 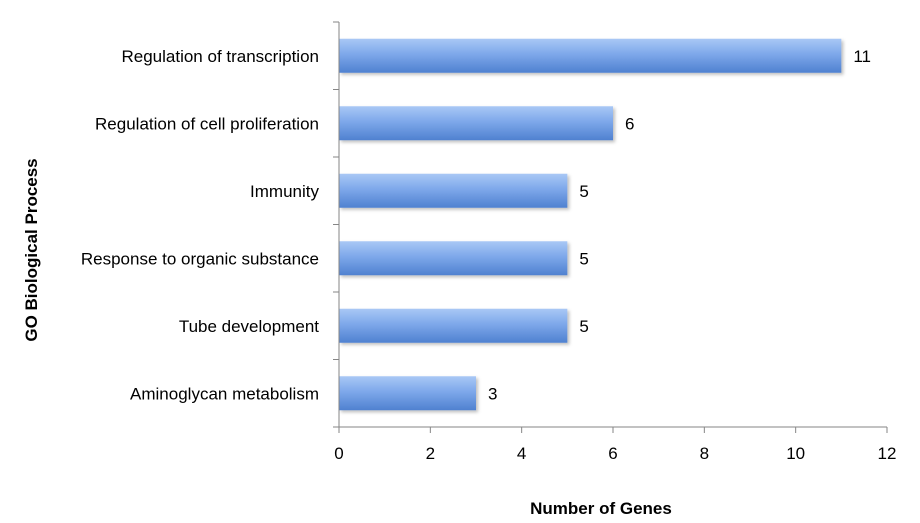 I want to click on value-label-aminoglycan-metabolism: 3, so click(x=492, y=393).